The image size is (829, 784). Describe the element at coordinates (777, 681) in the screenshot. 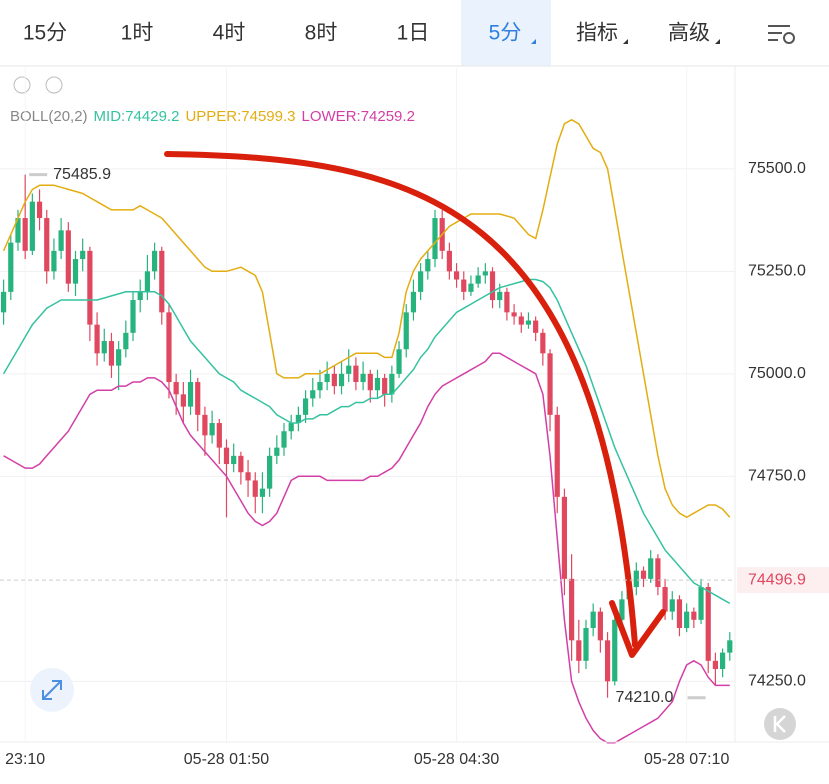

I see `y-tick-label: 74250.0` at that location.